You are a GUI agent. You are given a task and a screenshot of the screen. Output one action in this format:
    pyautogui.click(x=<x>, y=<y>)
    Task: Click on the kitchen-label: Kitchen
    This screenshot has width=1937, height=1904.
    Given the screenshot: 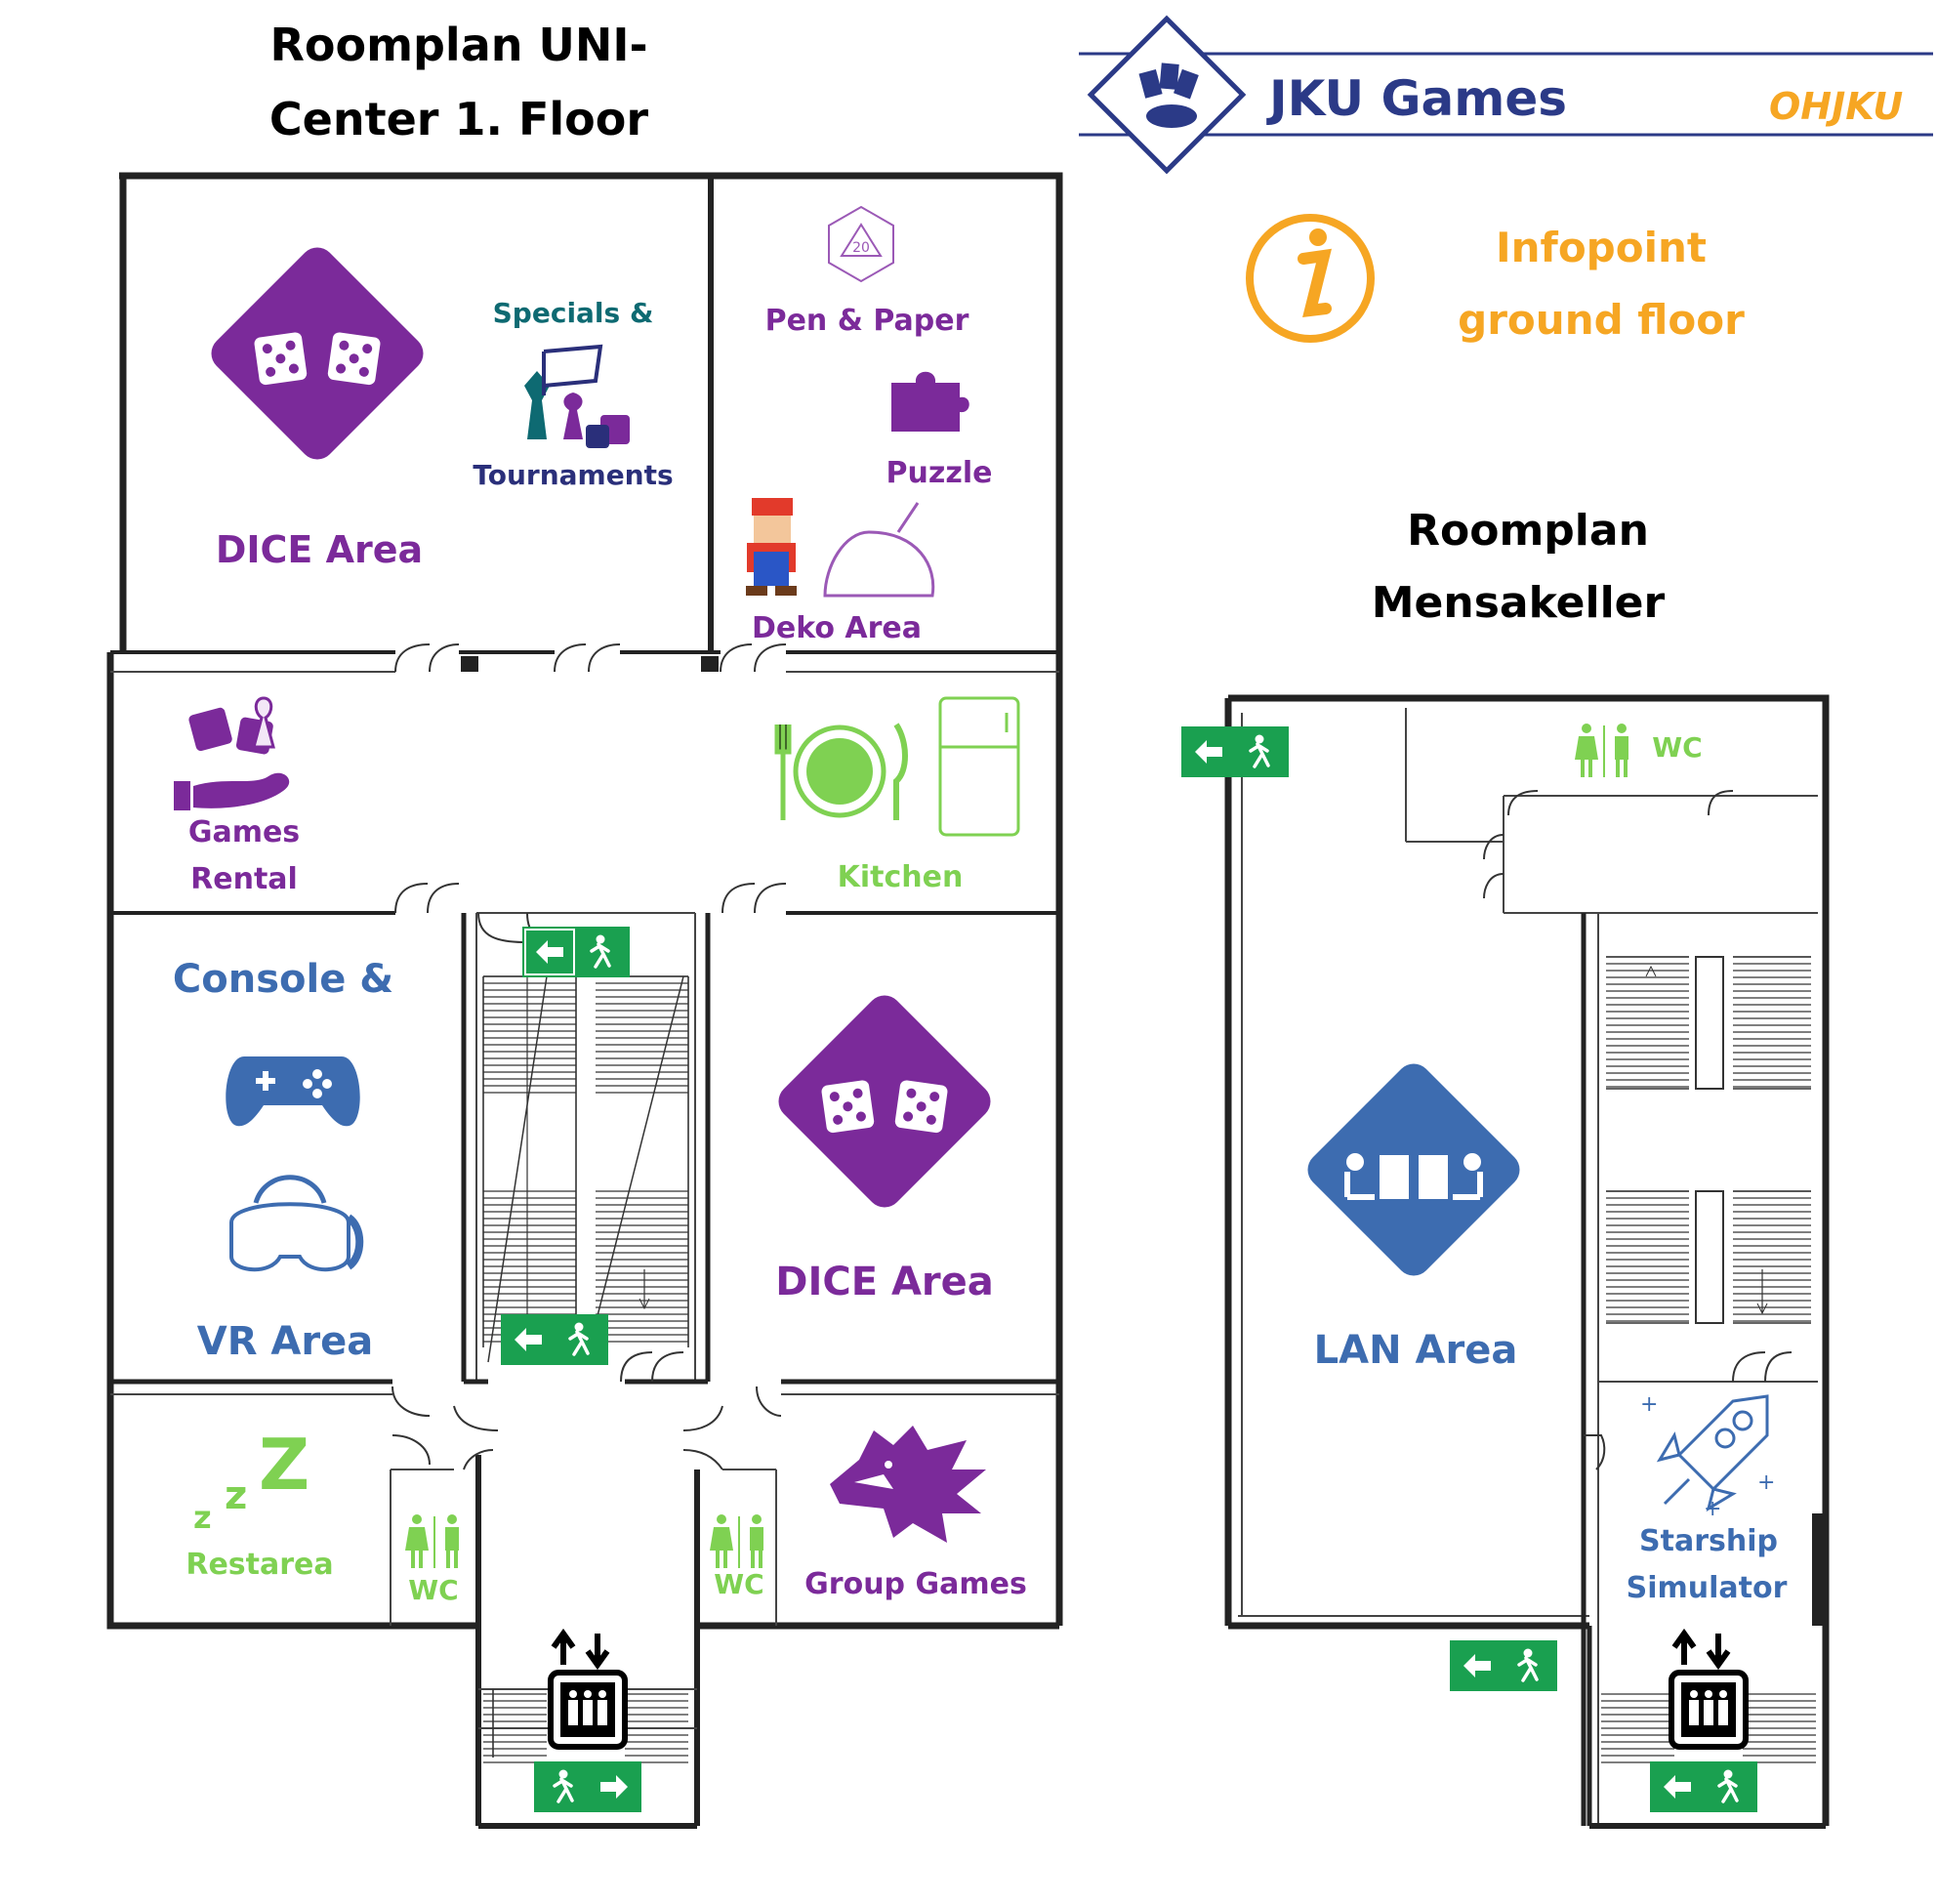 What is the action you would take?
    pyautogui.click(x=901, y=877)
    